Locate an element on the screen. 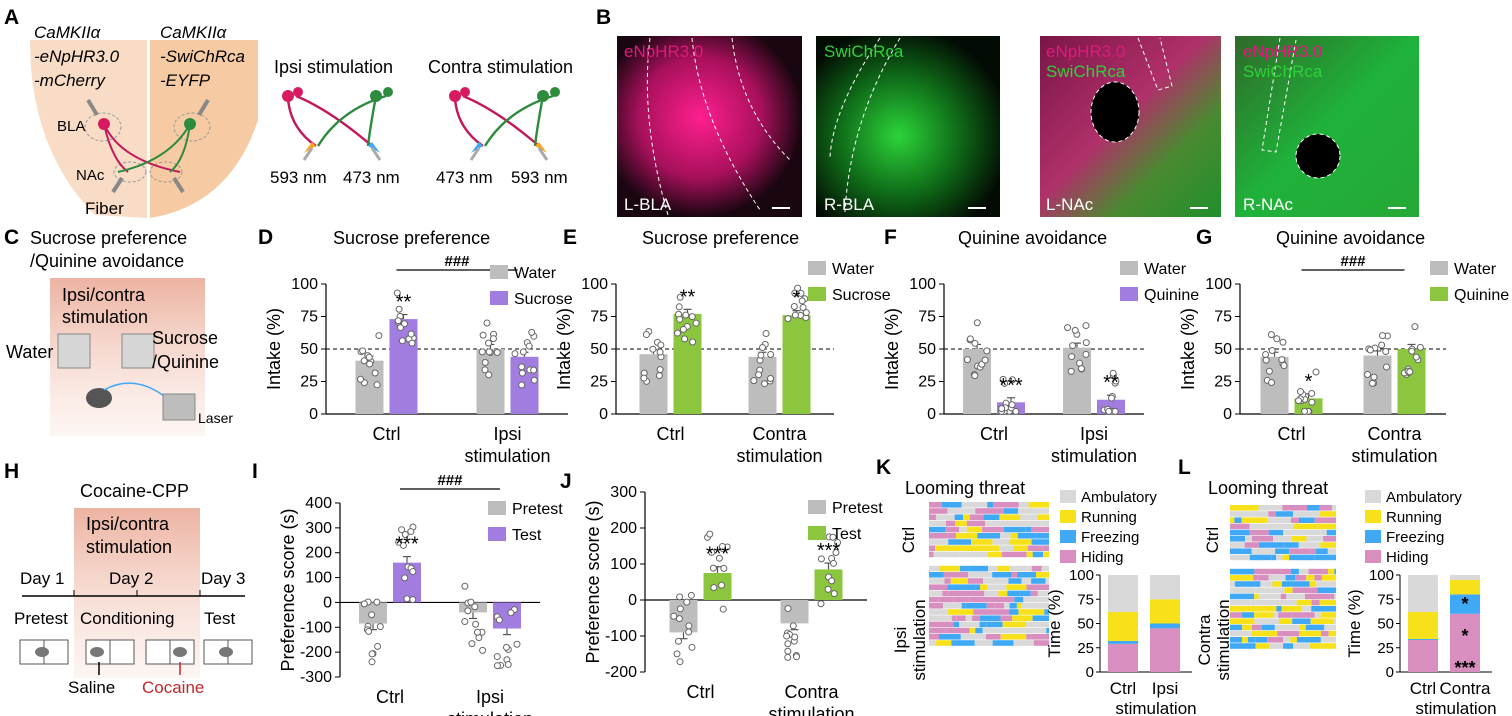 The width and height of the screenshot is (1512, 716). y-tick-label: 50 is located at coordinates (1223, 349).